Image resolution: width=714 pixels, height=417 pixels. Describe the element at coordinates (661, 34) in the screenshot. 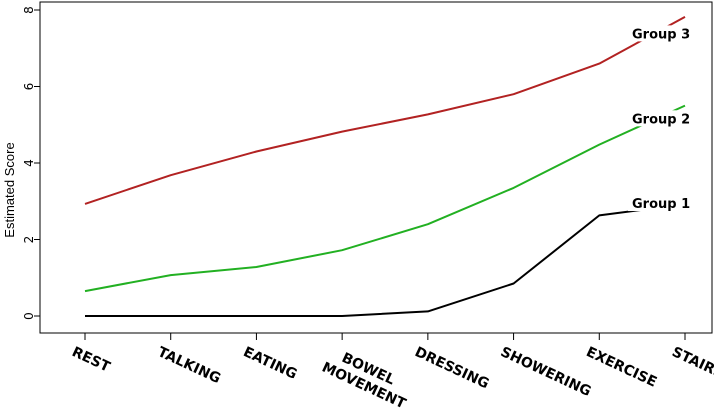

I see `series-label-3: Group 3` at that location.